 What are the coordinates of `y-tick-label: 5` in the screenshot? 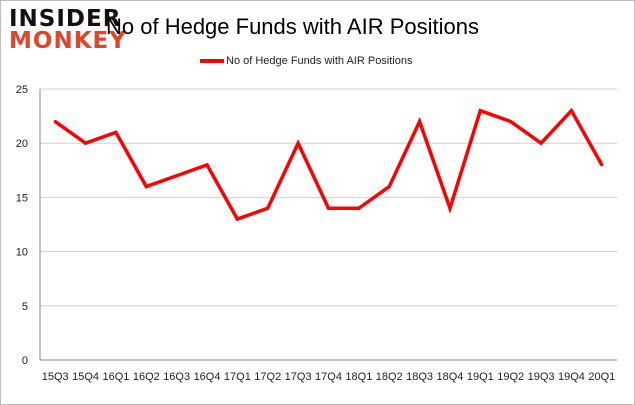 It's located at (25, 307).